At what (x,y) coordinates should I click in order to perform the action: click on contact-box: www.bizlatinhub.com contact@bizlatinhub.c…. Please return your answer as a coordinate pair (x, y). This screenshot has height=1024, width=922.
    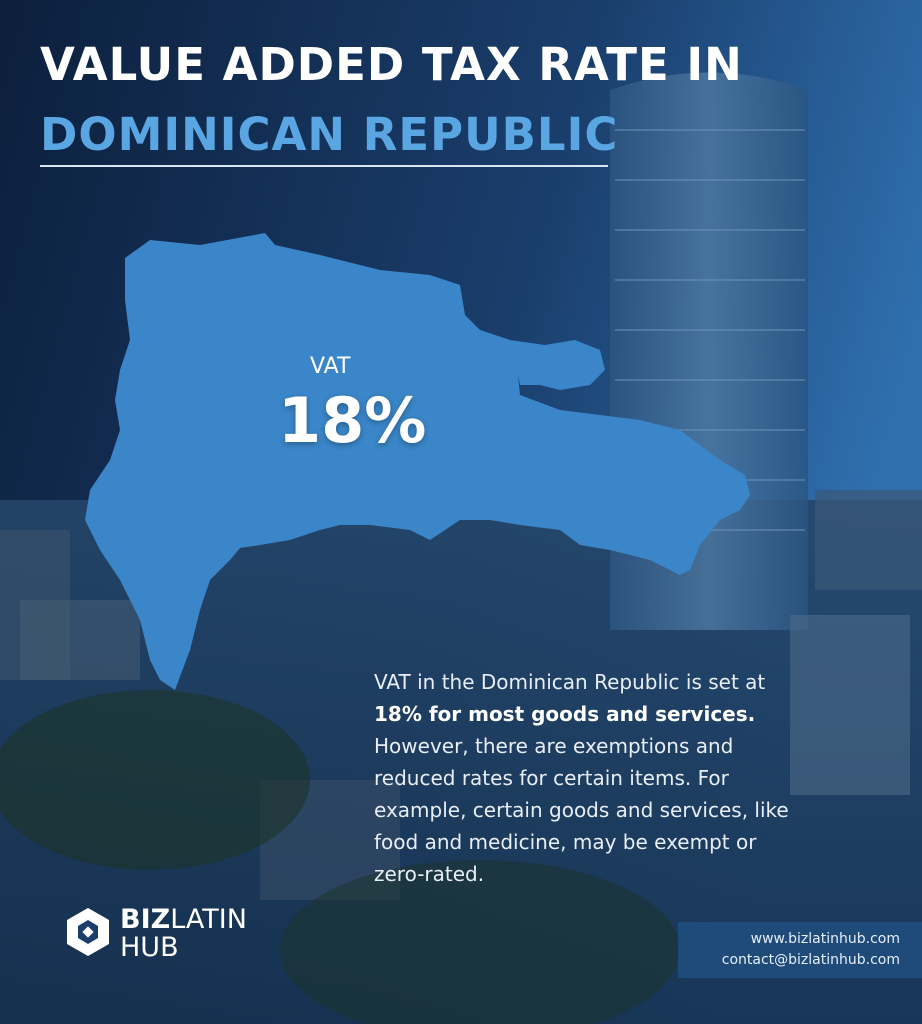
    Looking at the image, I should click on (800, 950).